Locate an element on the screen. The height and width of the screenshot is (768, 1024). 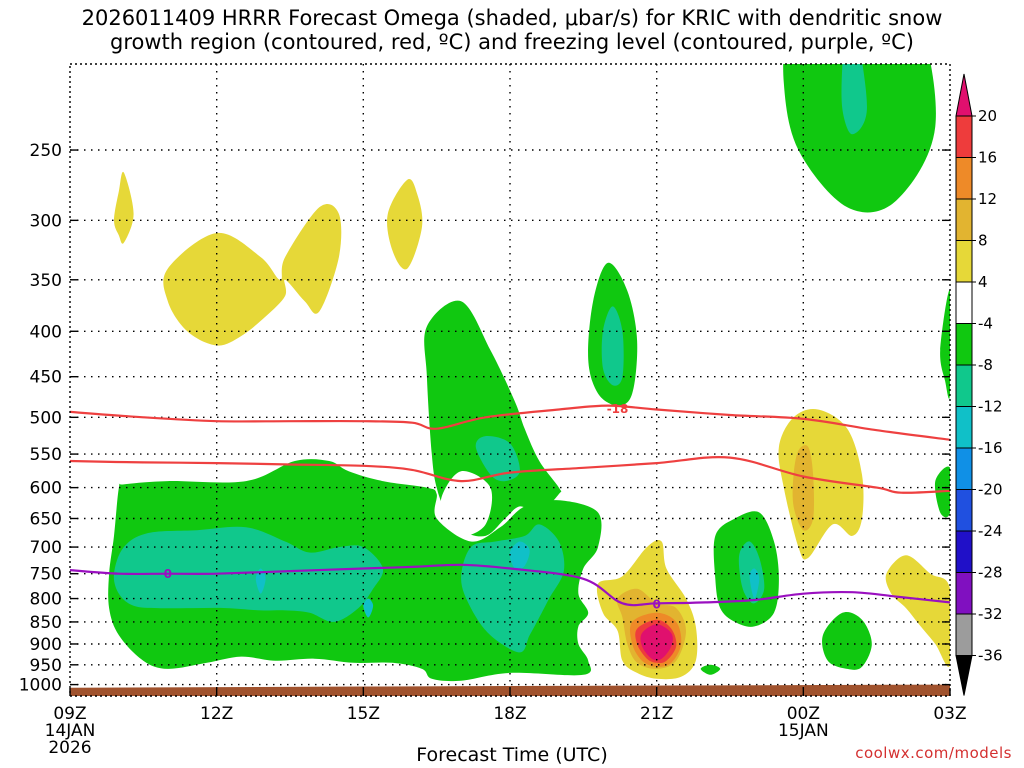
freezing-level-line is located at coordinates (510, 585).